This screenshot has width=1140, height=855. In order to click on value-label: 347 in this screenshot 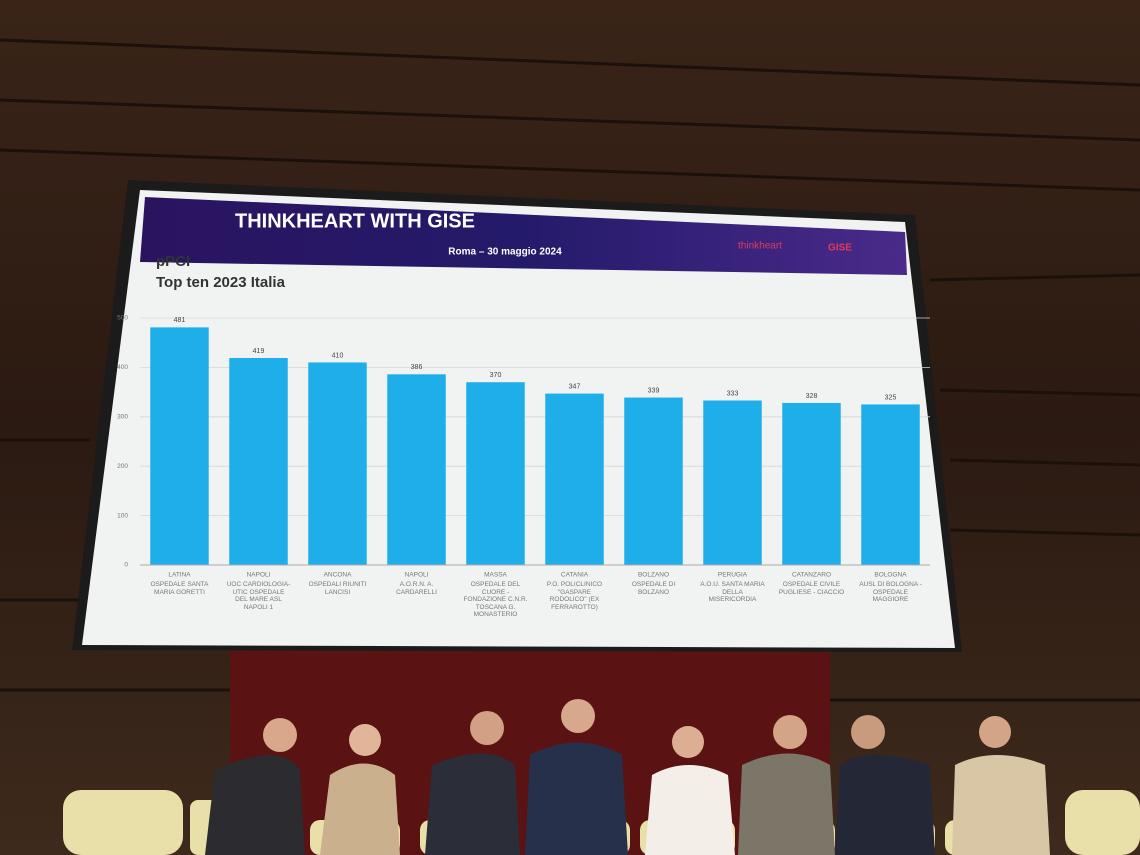, I will do `click(575, 386)`.